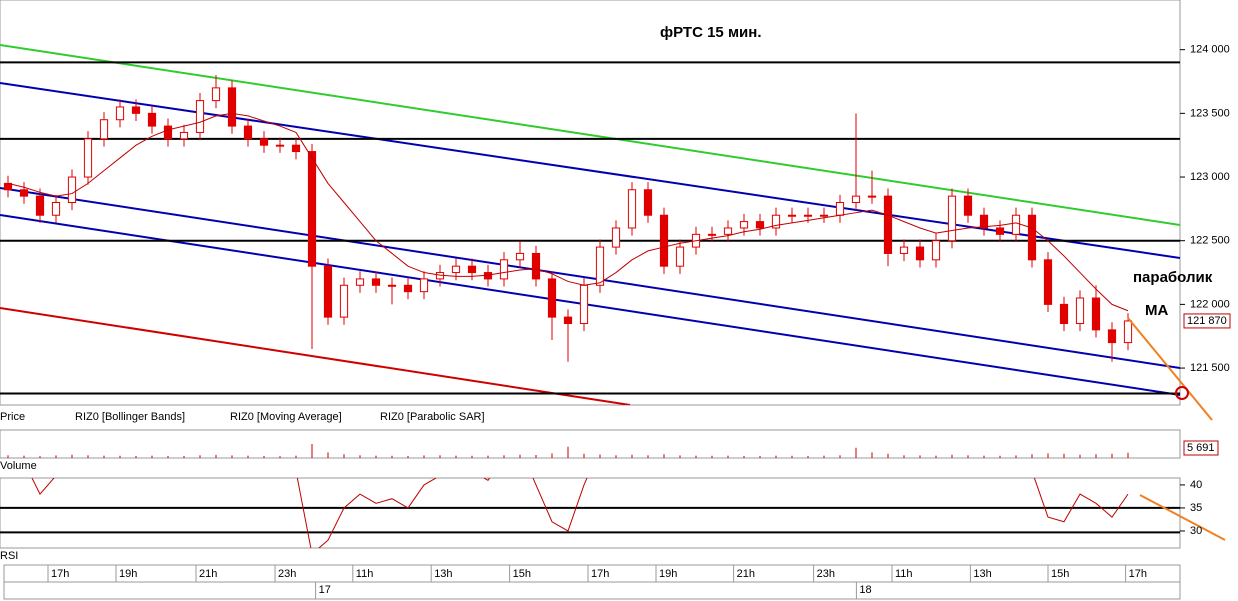 This screenshot has height=601, width=1238. What do you see at coordinates (1060, 574) in the screenshot?
I see `x-tick-label: 15h` at bounding box center [1060, 574].